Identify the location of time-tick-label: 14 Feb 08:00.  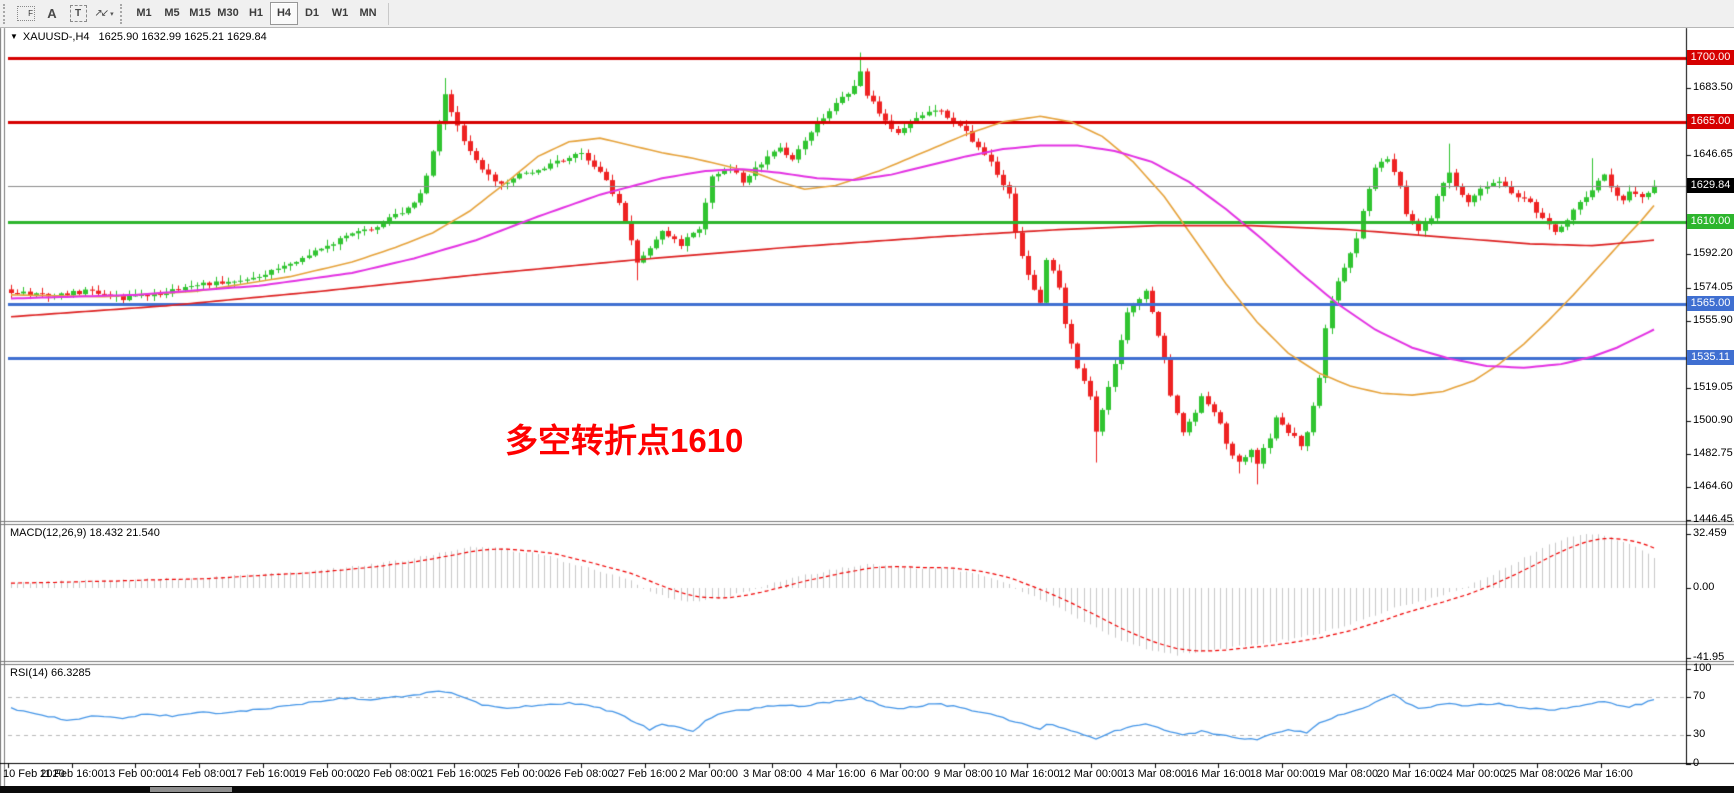
(199, 774).